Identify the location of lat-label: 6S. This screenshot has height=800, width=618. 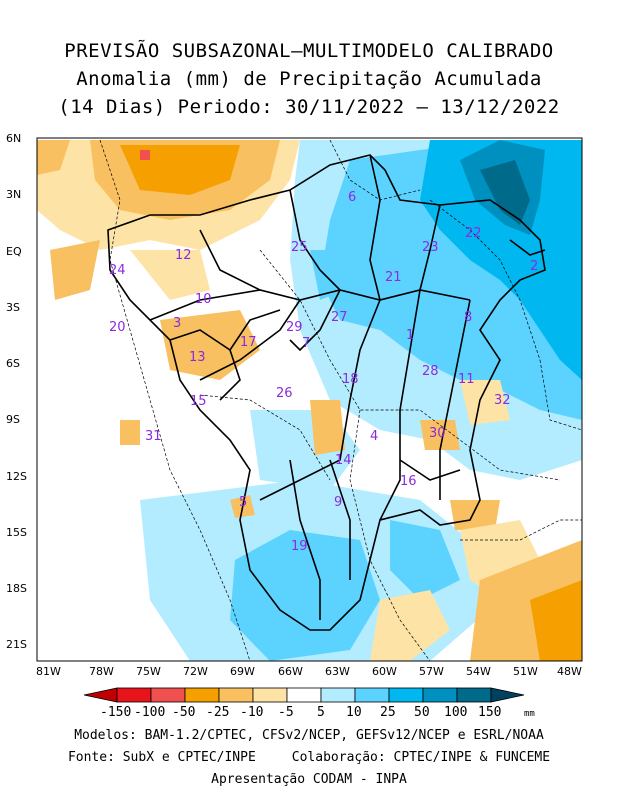
(13, 363).